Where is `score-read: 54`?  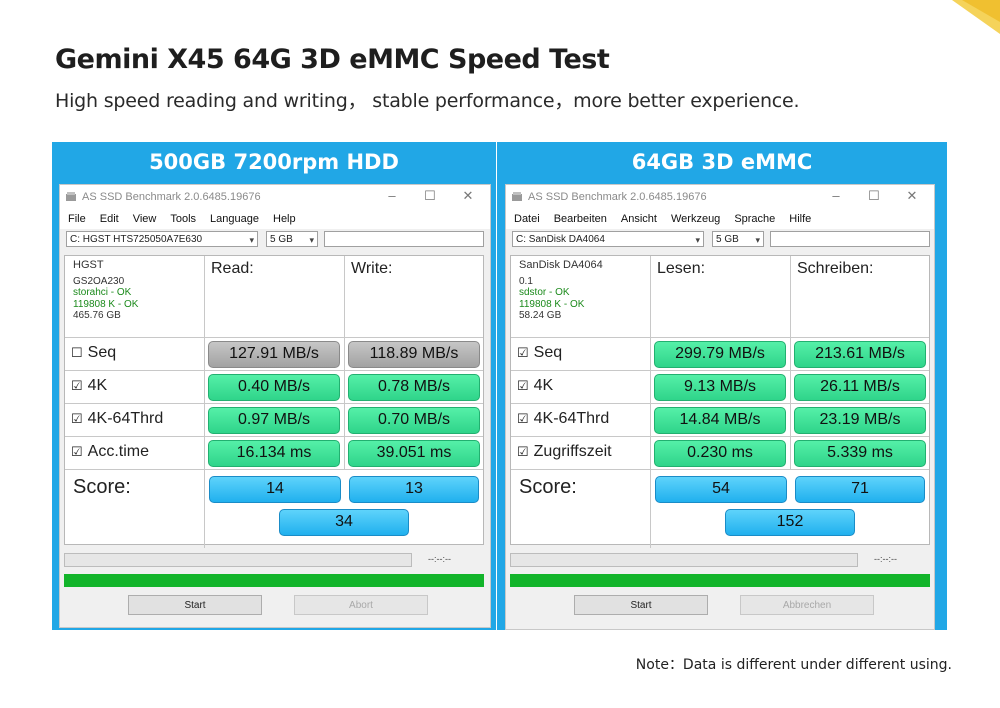 score-read: 54 is located at coordinates (721, 489).